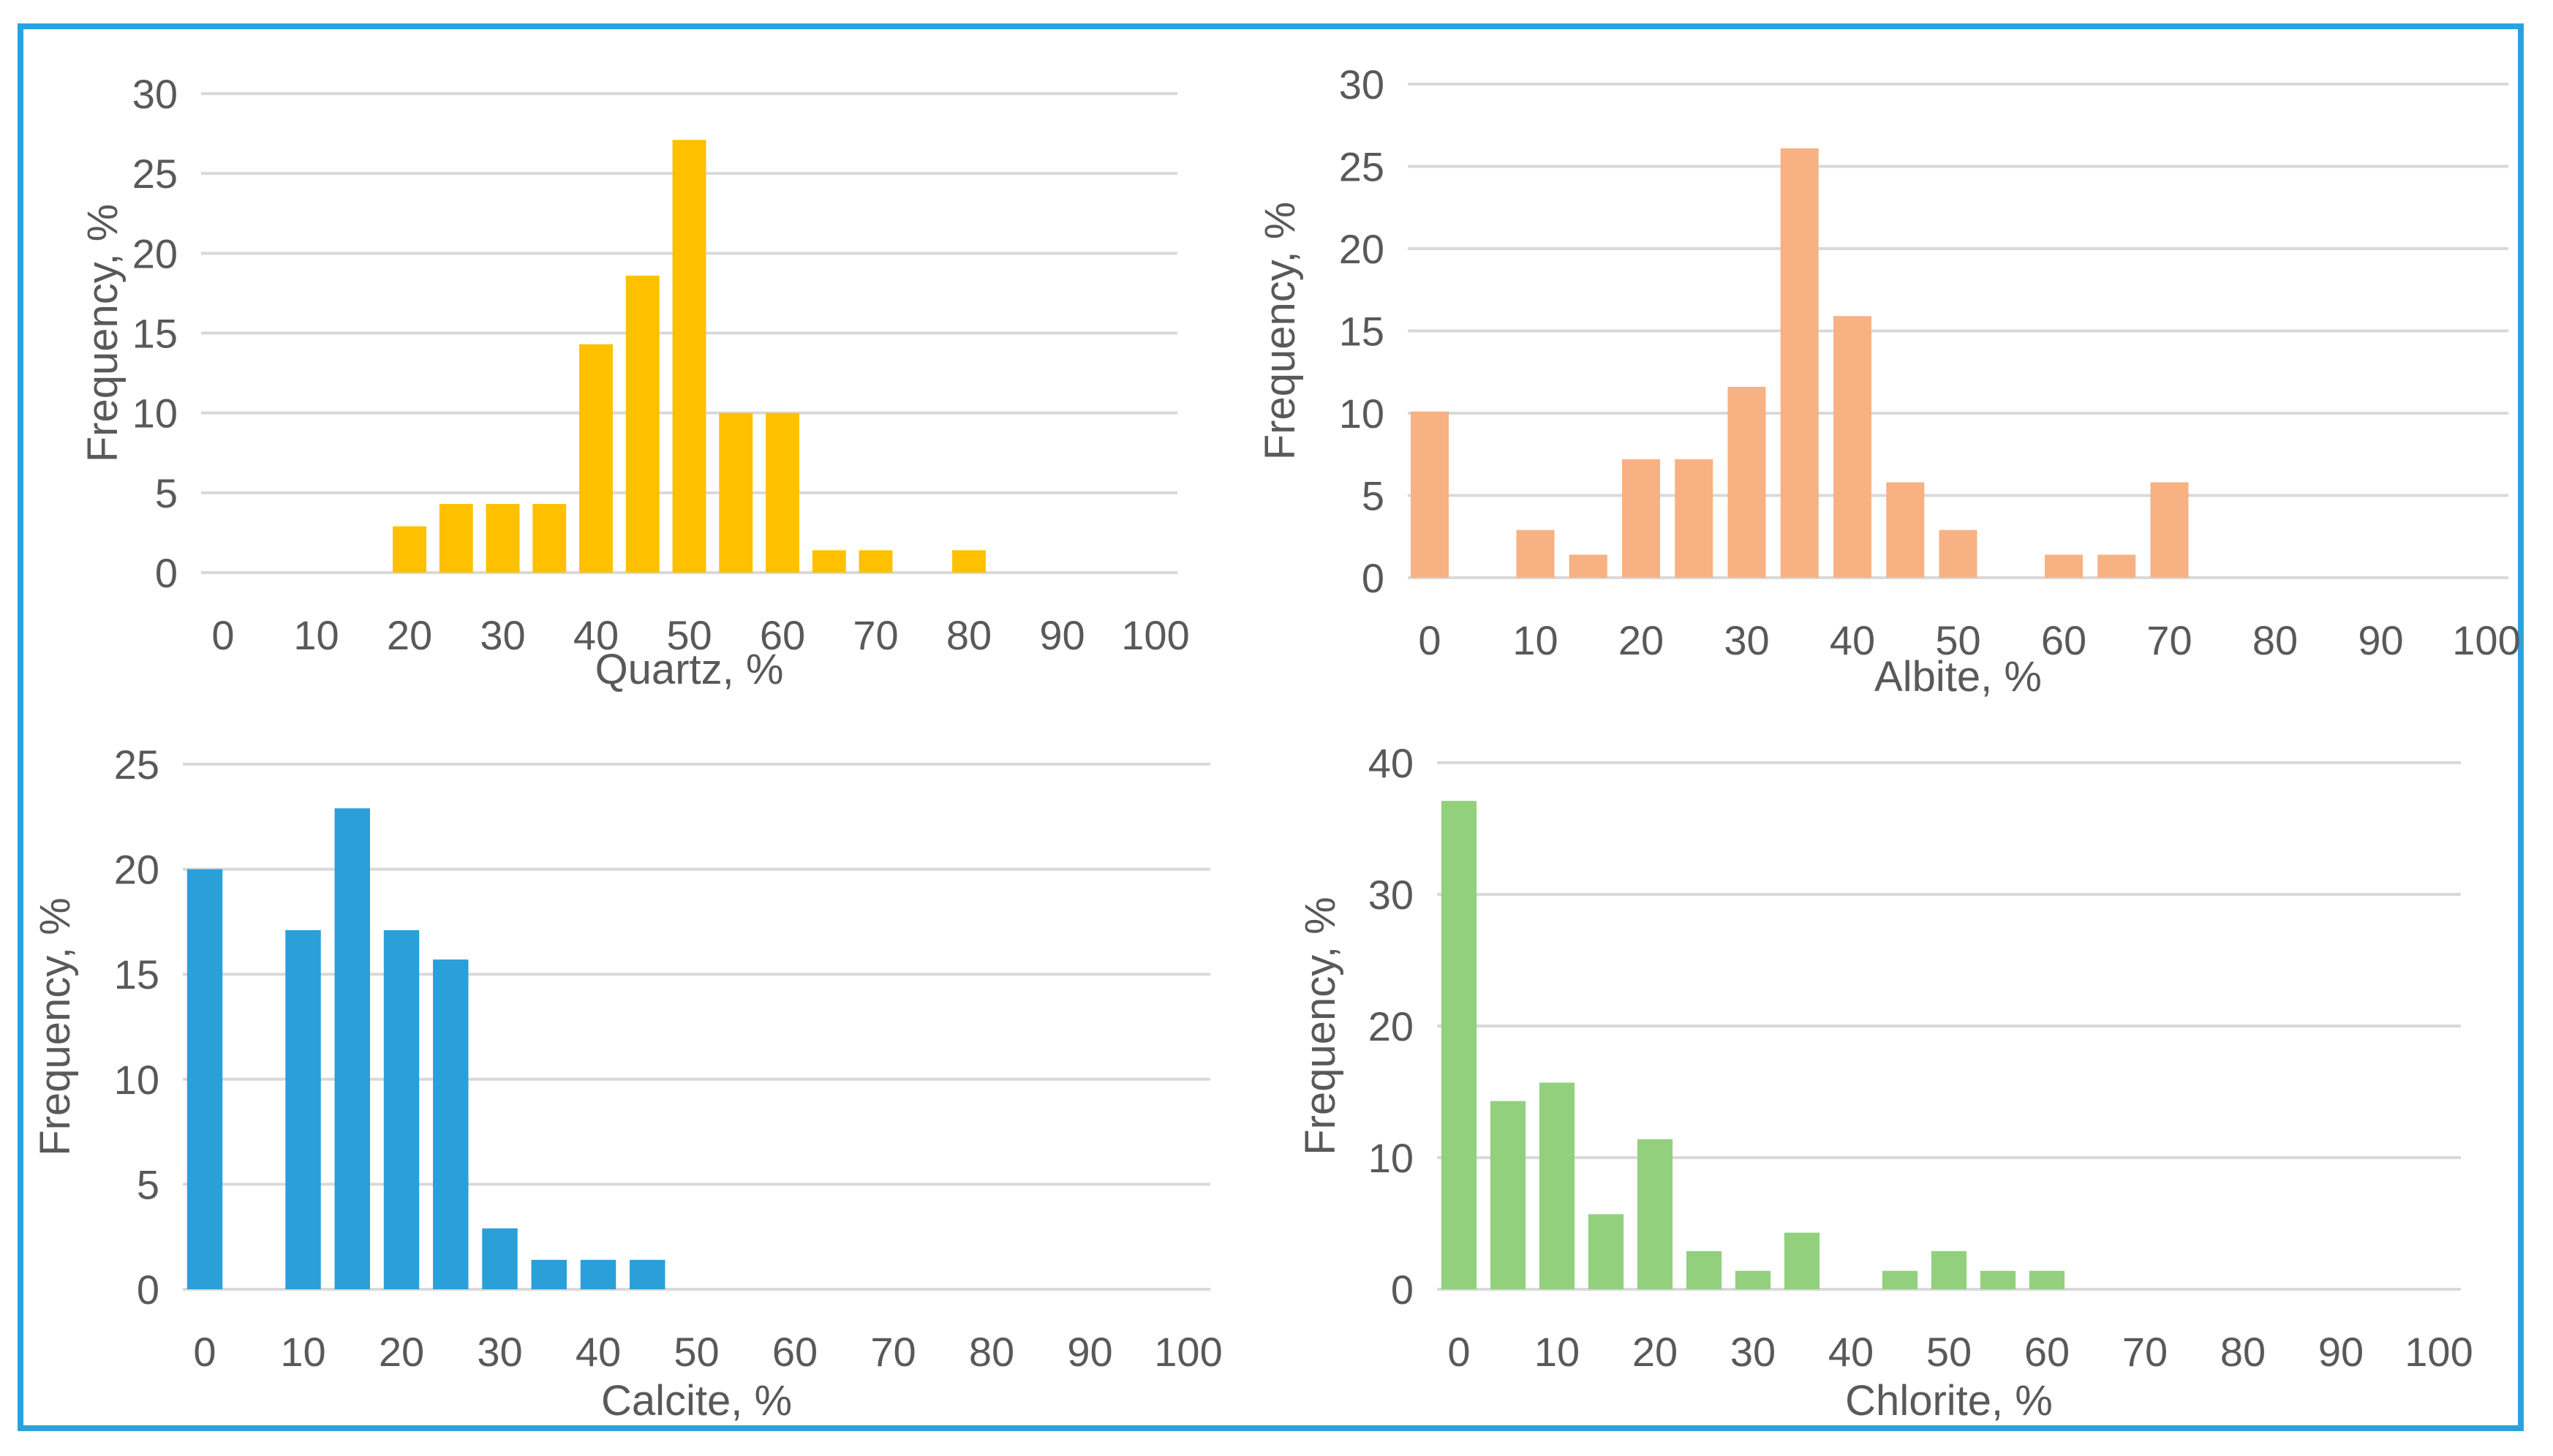 The image size is (2553, 1456). Describe the element at coordinates (148, 1184) in the screenshot. I see `y-tick-label-calcite-5: 5` at that location.